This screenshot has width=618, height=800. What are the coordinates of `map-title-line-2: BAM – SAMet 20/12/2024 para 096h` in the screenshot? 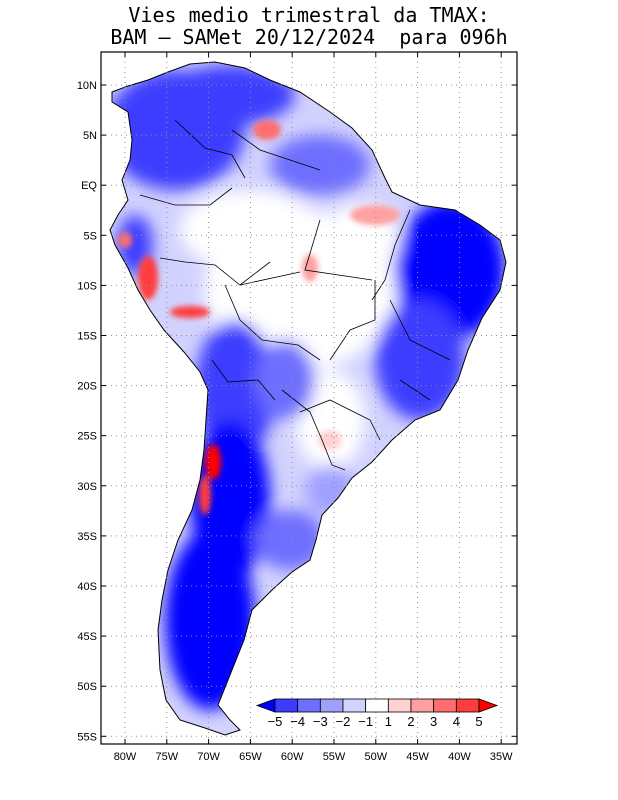 It's located at (309, 37).